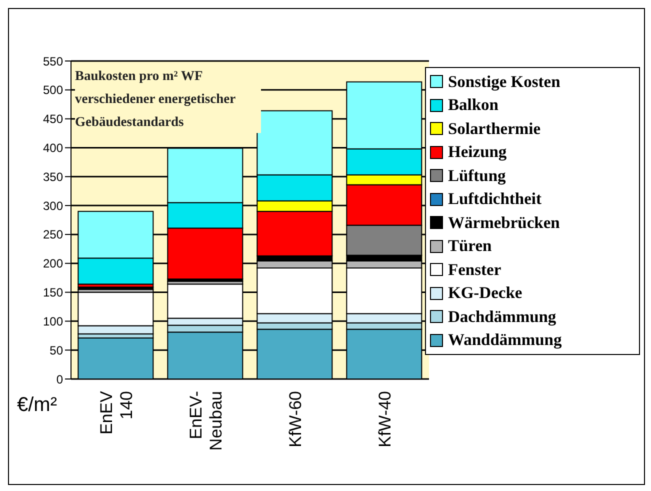 The image size is (651, 491). Describe the element at coordinates (57, 350) in the screenshot. I see `y-tick-label: 50` at that location.